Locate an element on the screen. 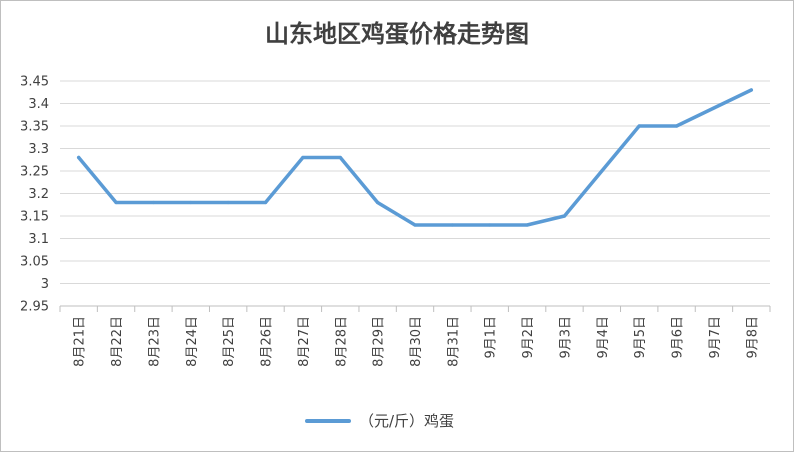  x-tick-label: 8月25日 is located at coordinates (229, 341).